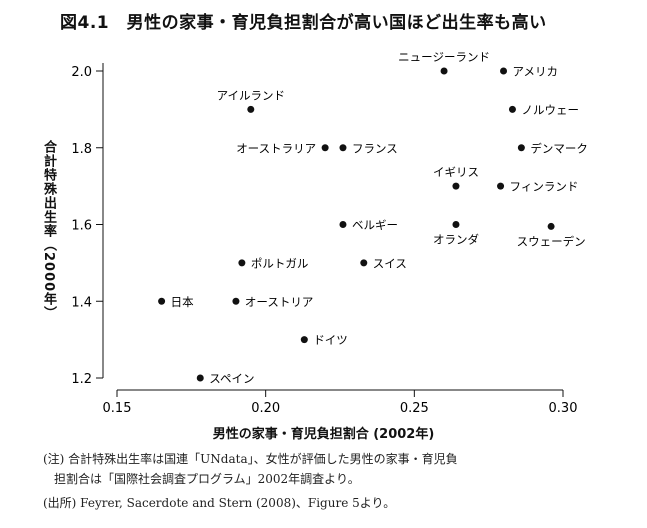  Describe the element at coordinates (250, 459) in the screenshot. I see `note-line-1: (注) 合計特殊出生率は国連「UNdata」、女性が評価した男性の家事・育児負` at that location.